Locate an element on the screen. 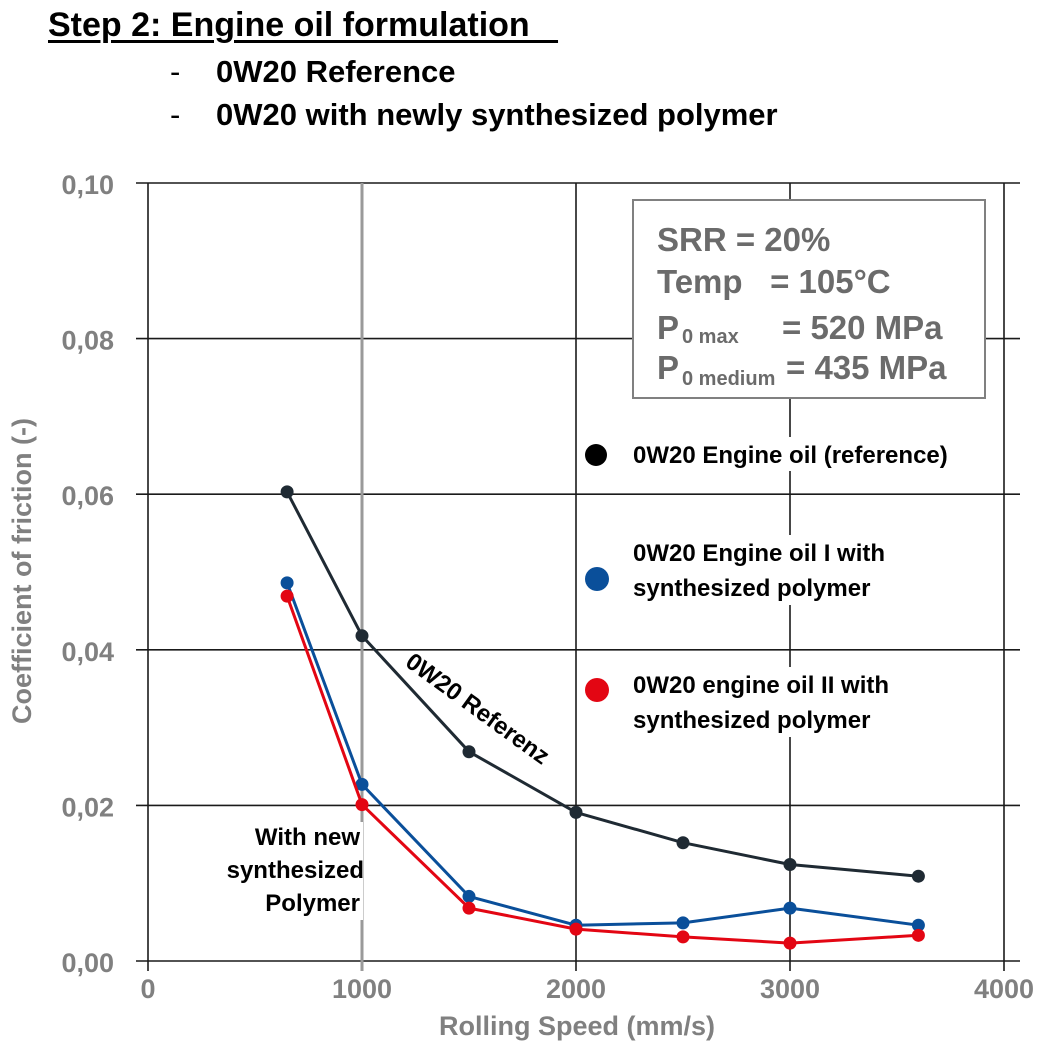 This screenshot has height=1042, width=1042. condition-p0med-value: = 435 MPa is located at coordinates (866, 367).